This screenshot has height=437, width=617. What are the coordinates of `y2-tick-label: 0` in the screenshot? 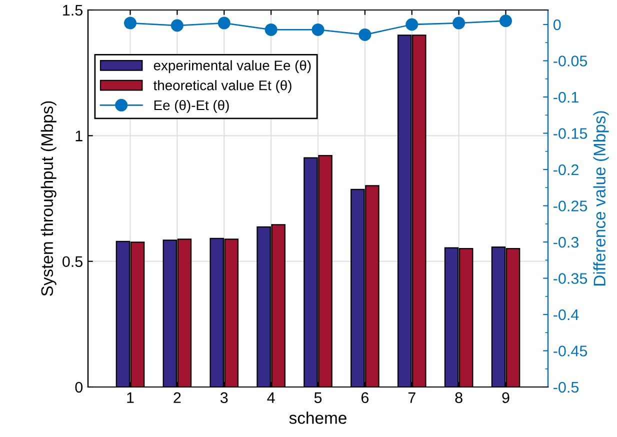 It's located at (557, 24).